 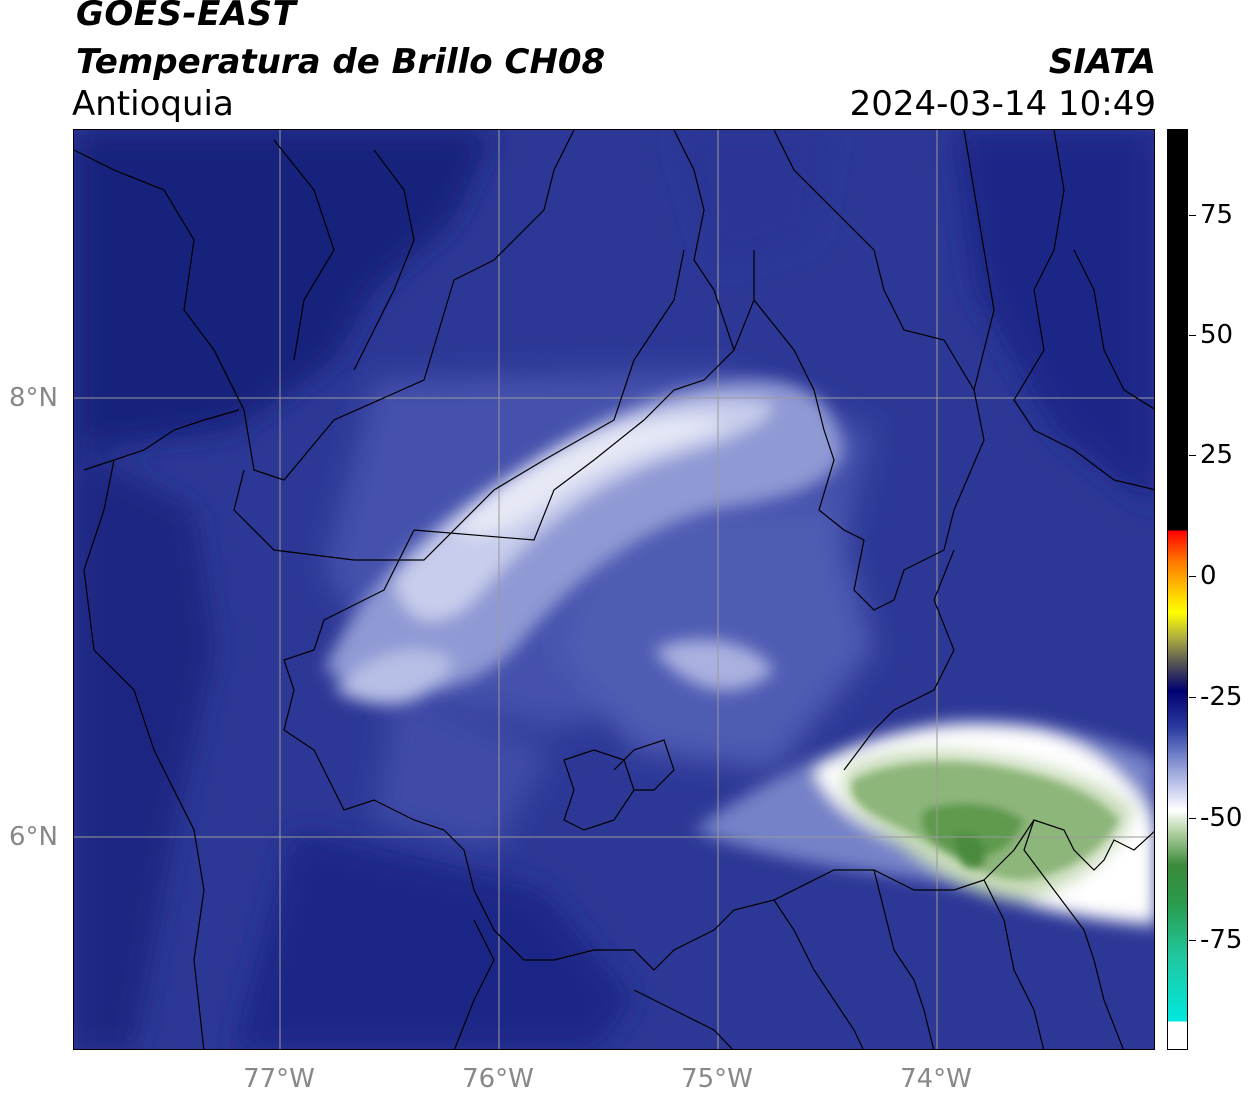 I want to click on product-title: Temperatura de Brillo CH08, so click(x=341, y=62).